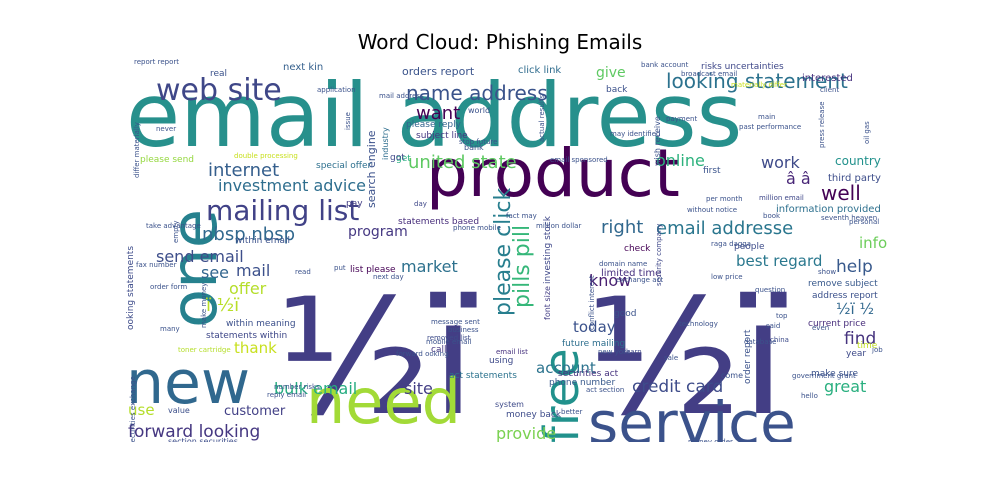 The image size is (1000, 500). I want to click on word-53: next kin, so click(303, 67).